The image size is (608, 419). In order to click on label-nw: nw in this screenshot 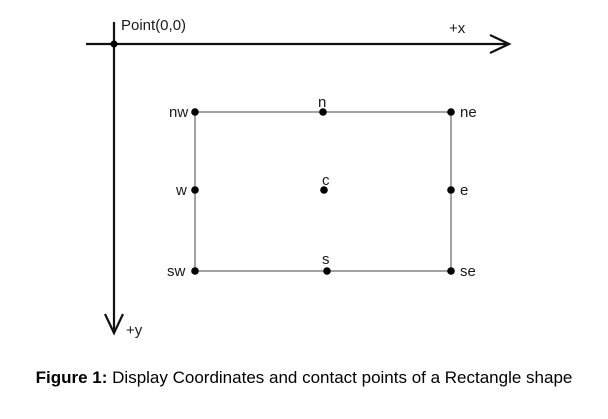, I will do `click(178, 112)`.